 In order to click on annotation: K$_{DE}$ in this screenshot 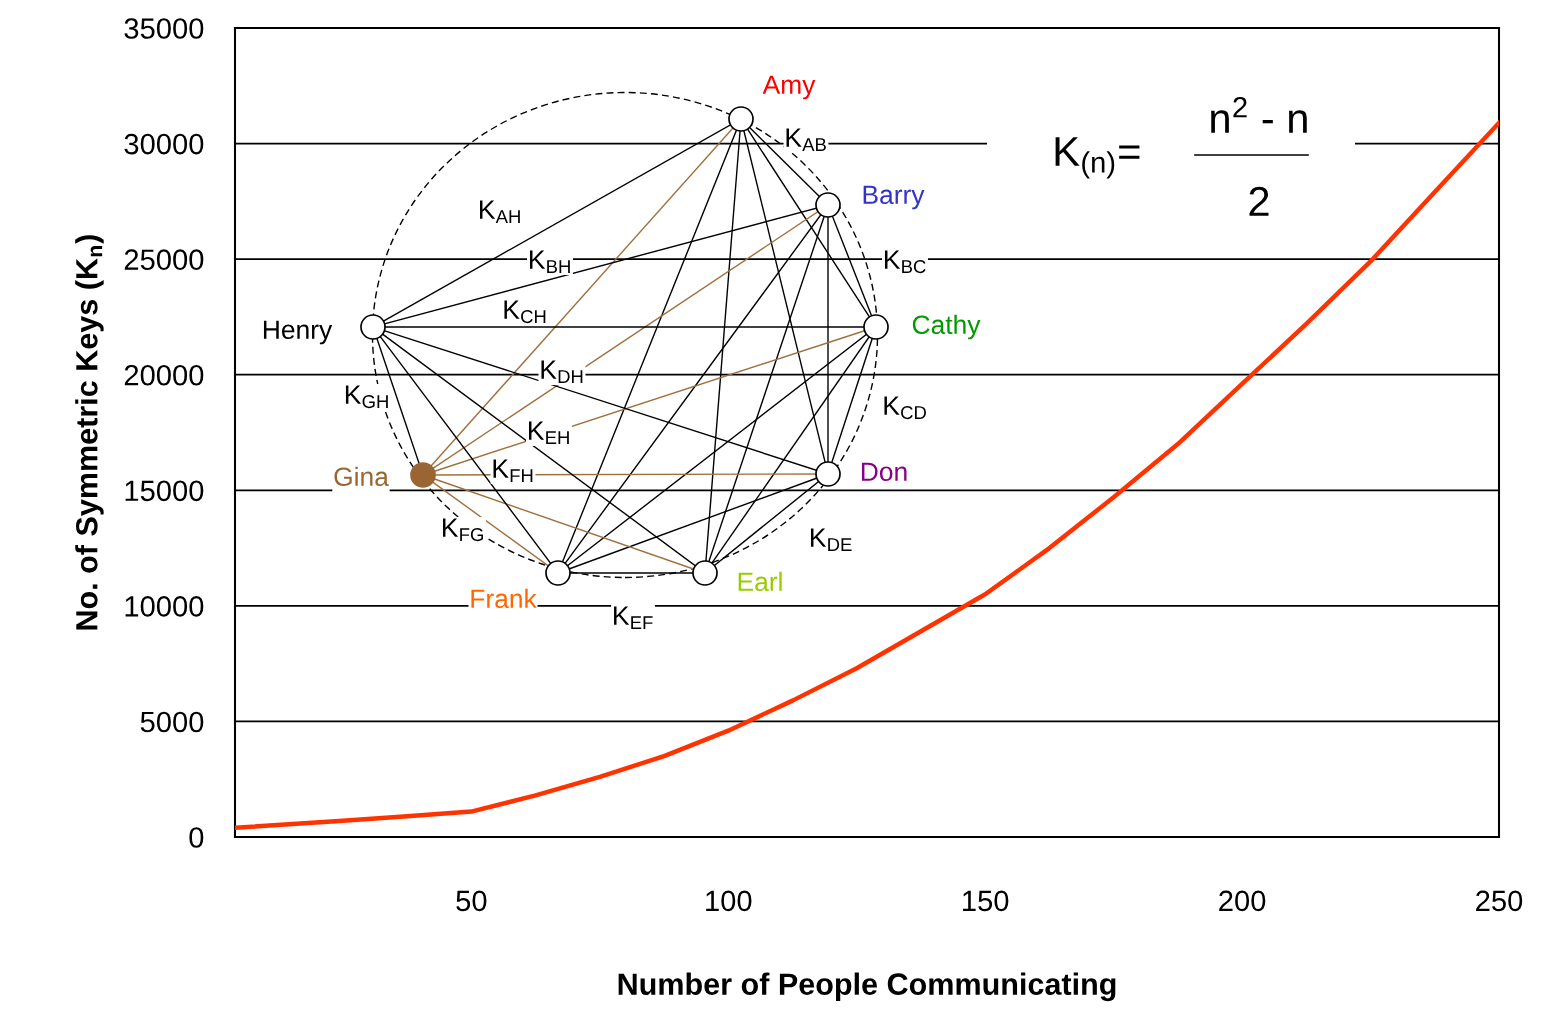, I will do `click(831, 539)`.